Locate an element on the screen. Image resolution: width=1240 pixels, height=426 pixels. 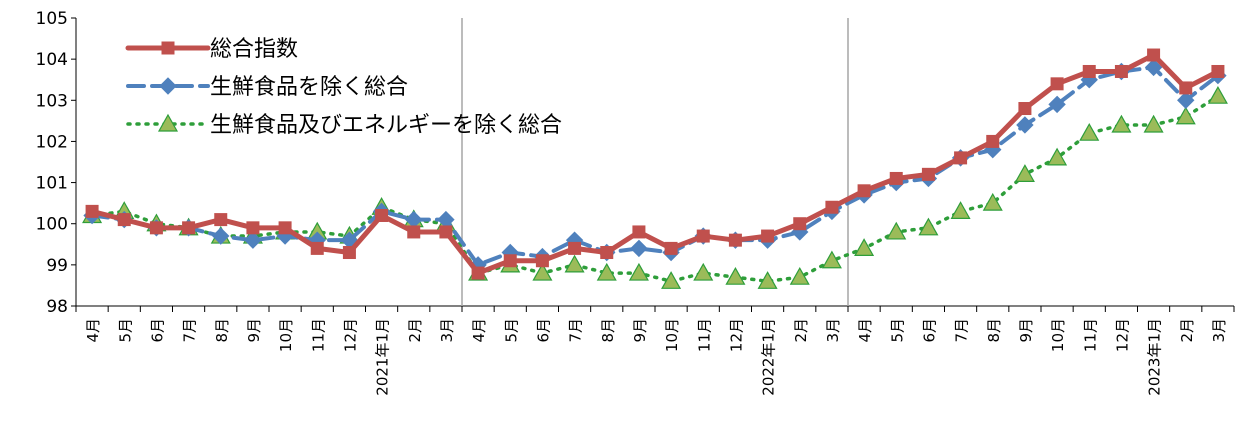
legend-item: 生鮮食品及びエネルギーを除く総合 is located at coordinates (344, 125).